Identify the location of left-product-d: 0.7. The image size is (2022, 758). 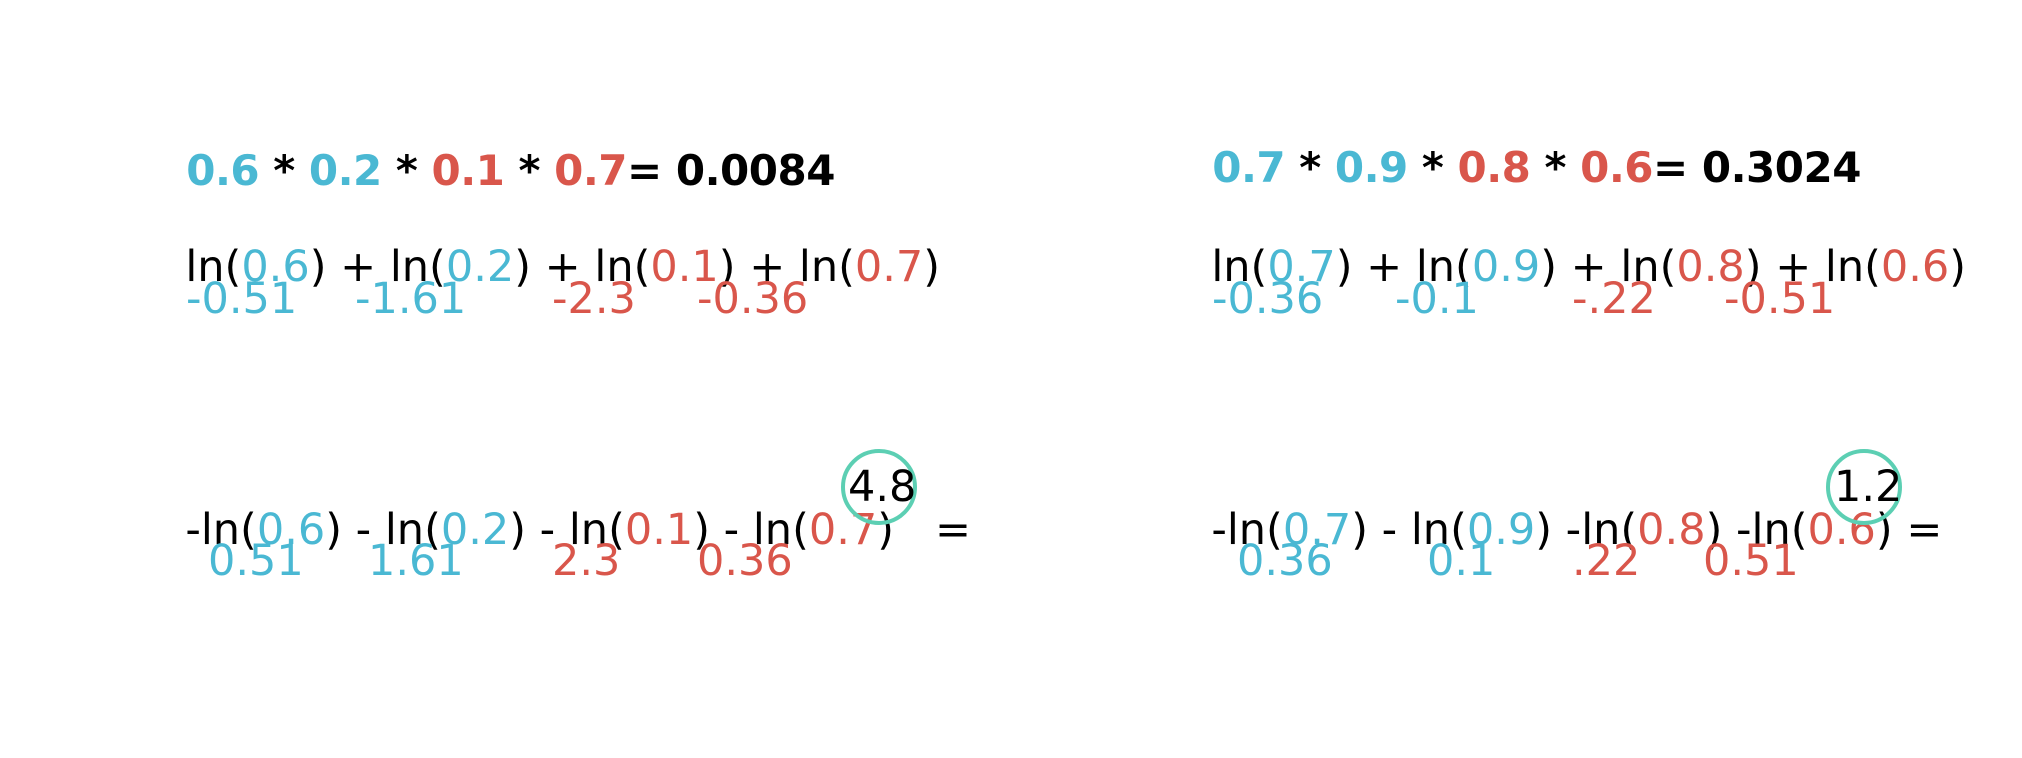
(591, 170).